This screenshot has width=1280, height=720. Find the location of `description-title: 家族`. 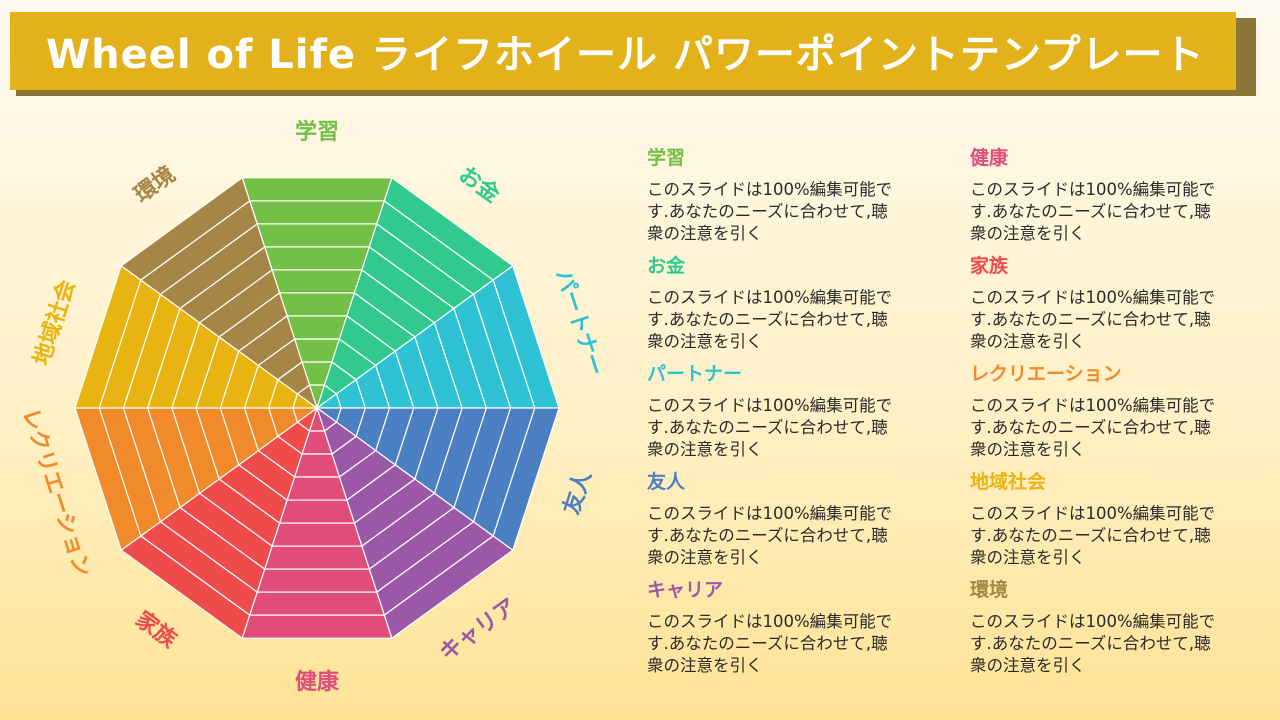

description-title: 家族 is located at coordinates (989, 266).